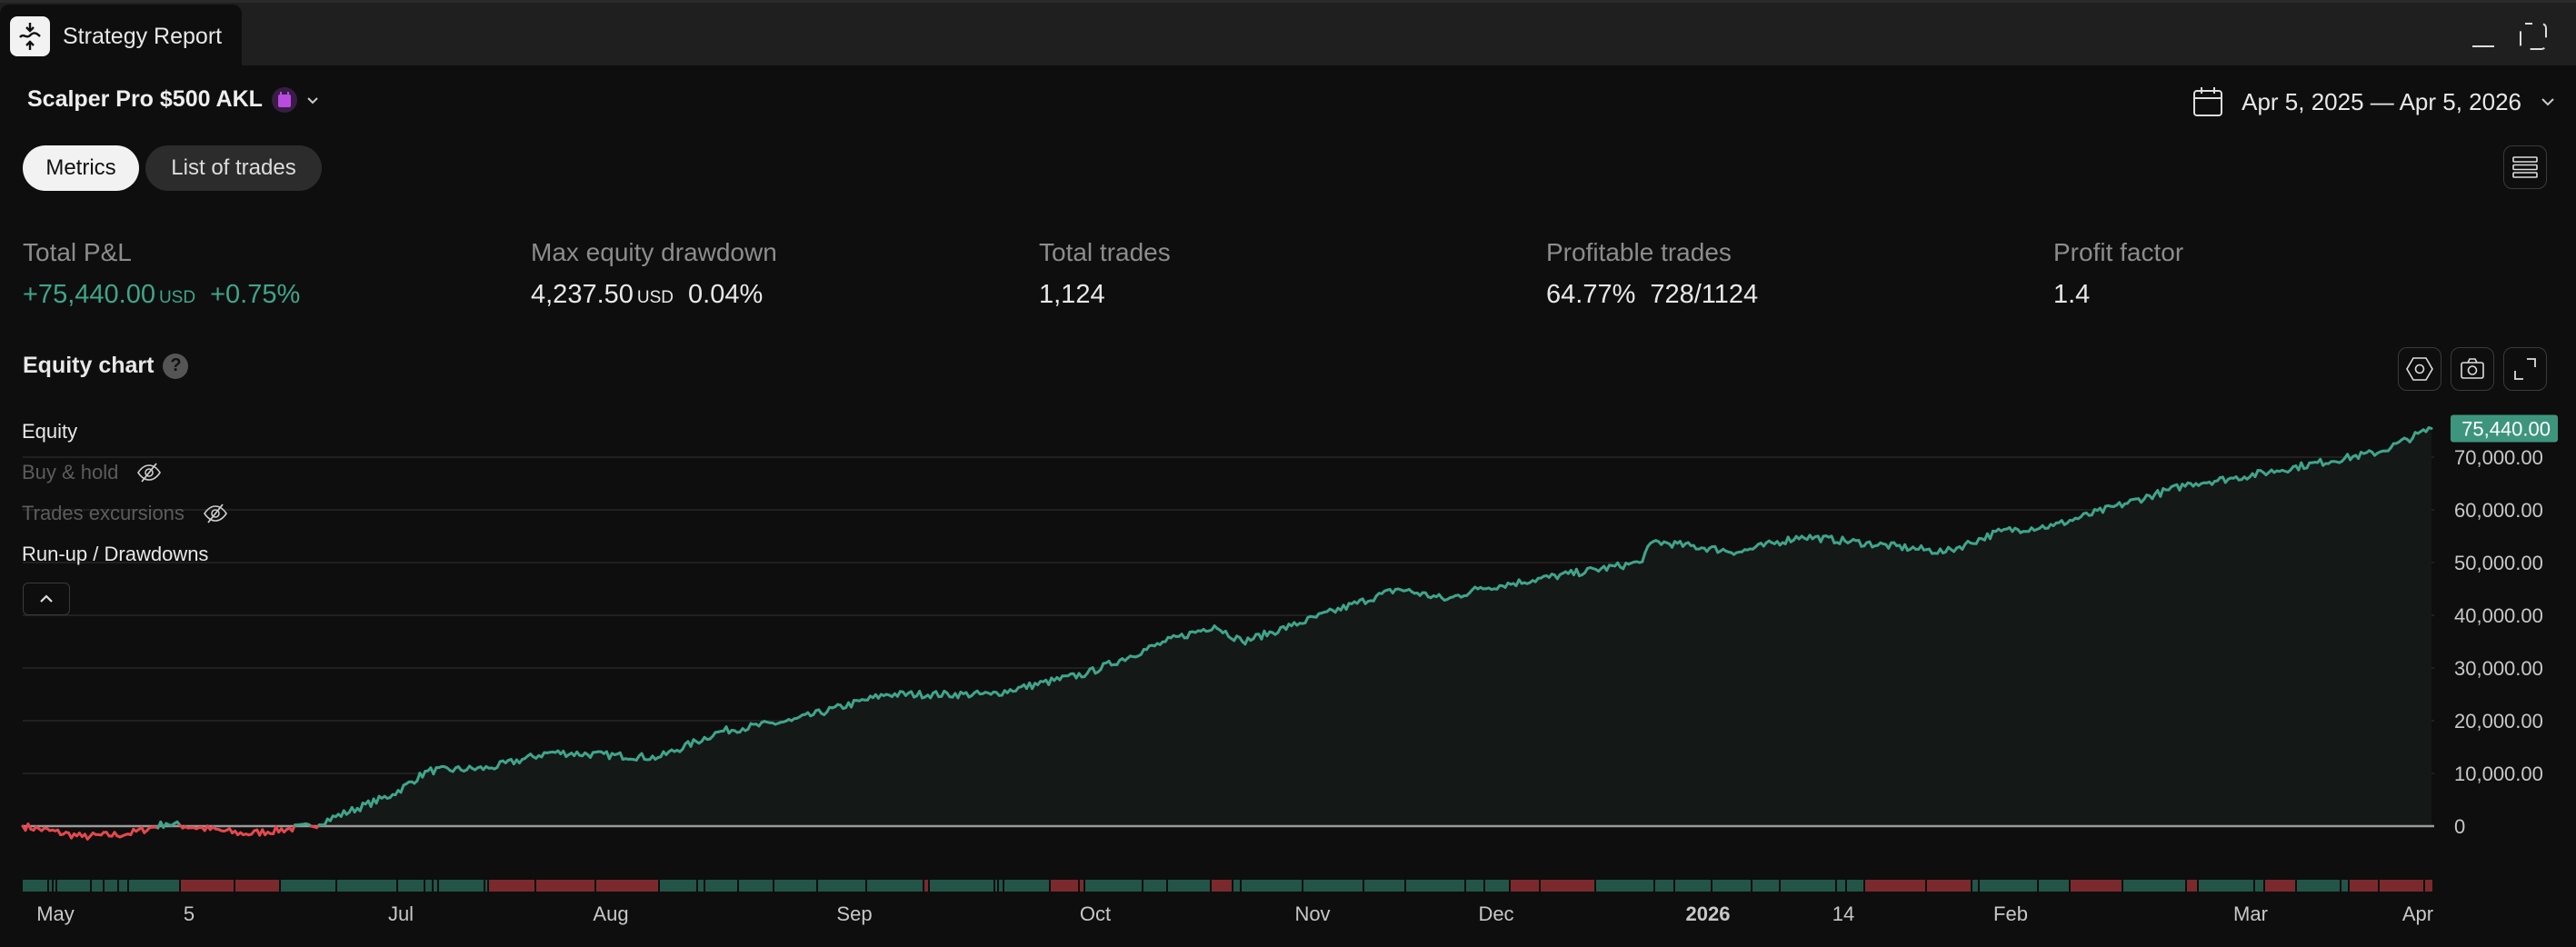 This screenshot has height=947, width=2576. I want to click on legend-runup-drawdowns: Run-up / Drawdowns, so click(115, 554).